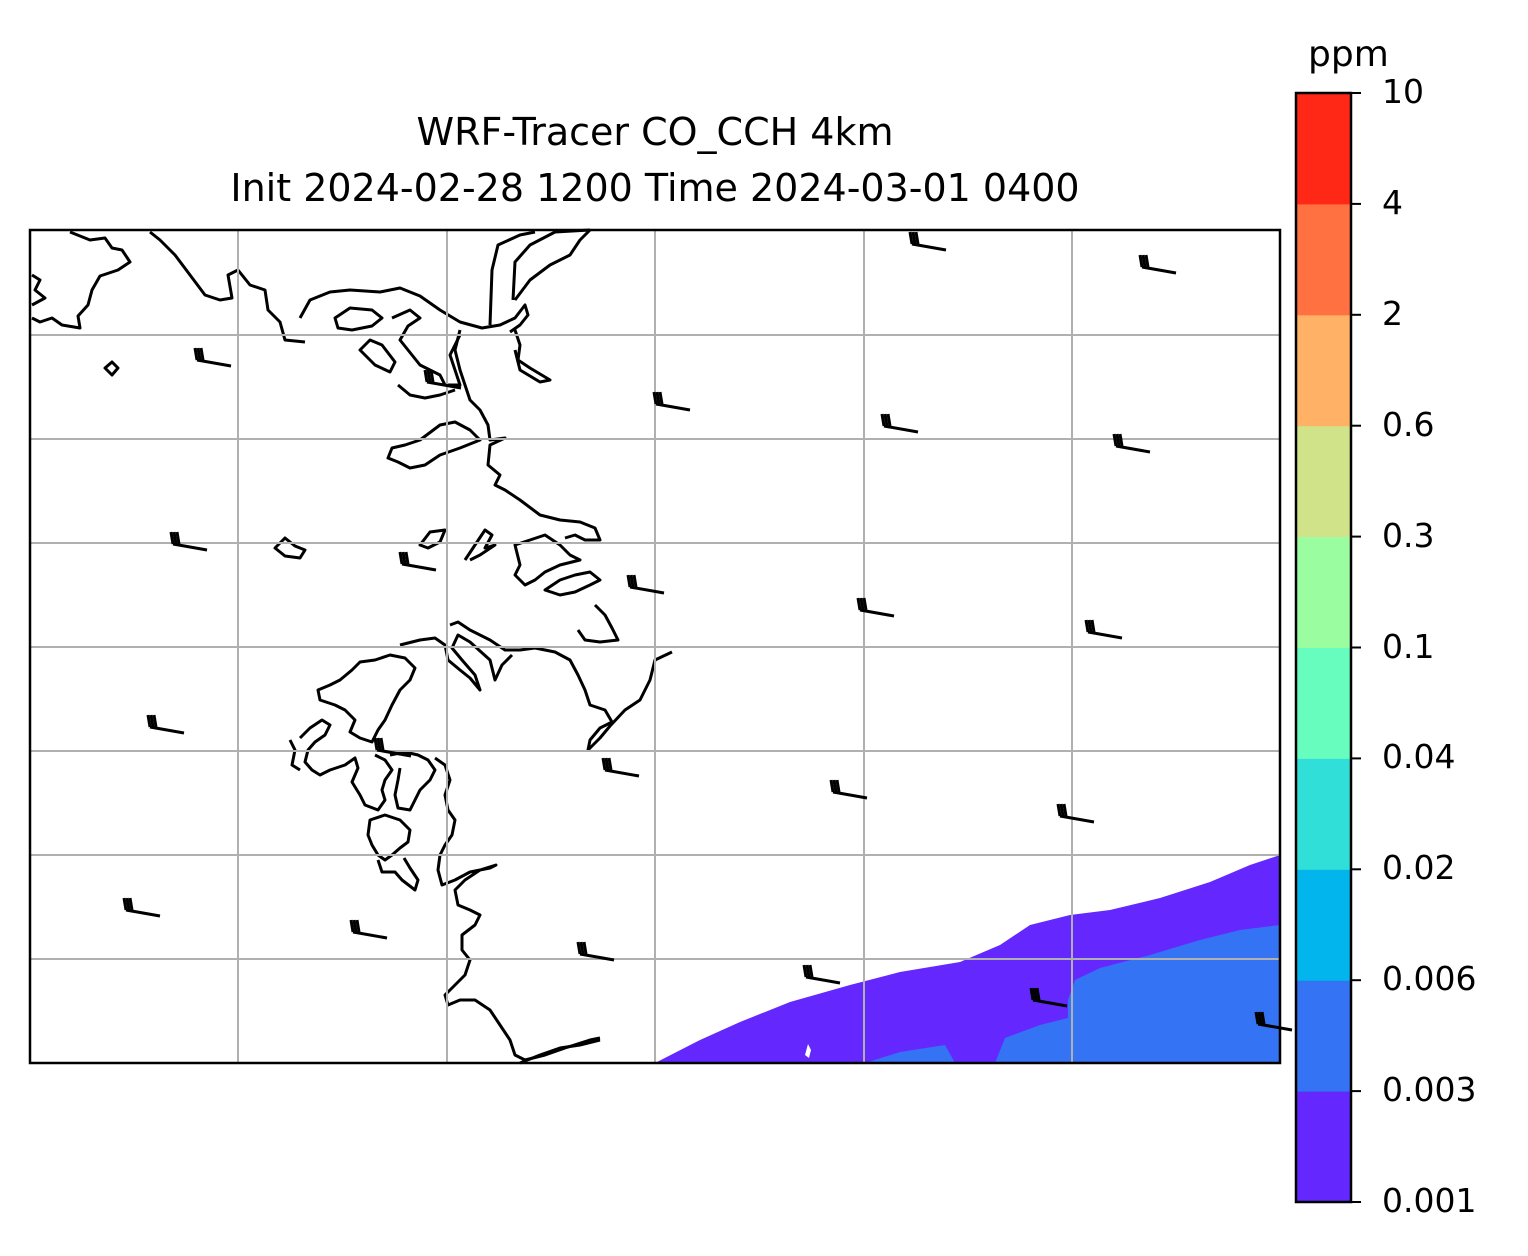 Image resolution: width=1528 pixels, height=1256 pixels. I want to click on colorbar-tick-label: 4, so click(1392, 202).